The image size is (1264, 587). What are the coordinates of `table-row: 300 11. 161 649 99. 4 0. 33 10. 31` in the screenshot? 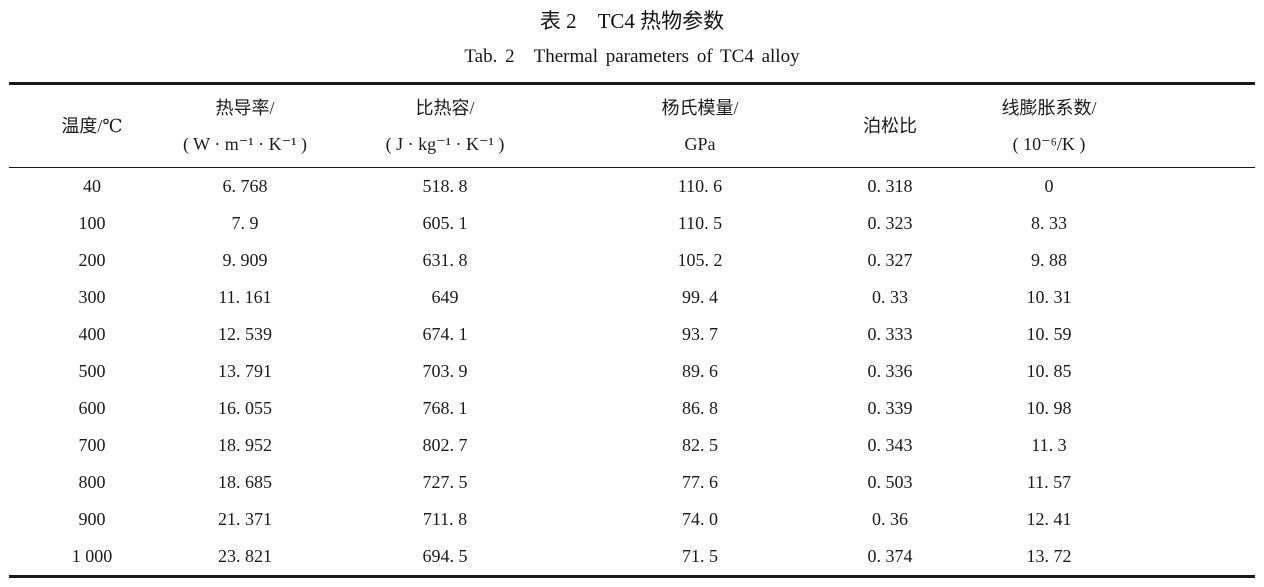 It's located at (632, 297).